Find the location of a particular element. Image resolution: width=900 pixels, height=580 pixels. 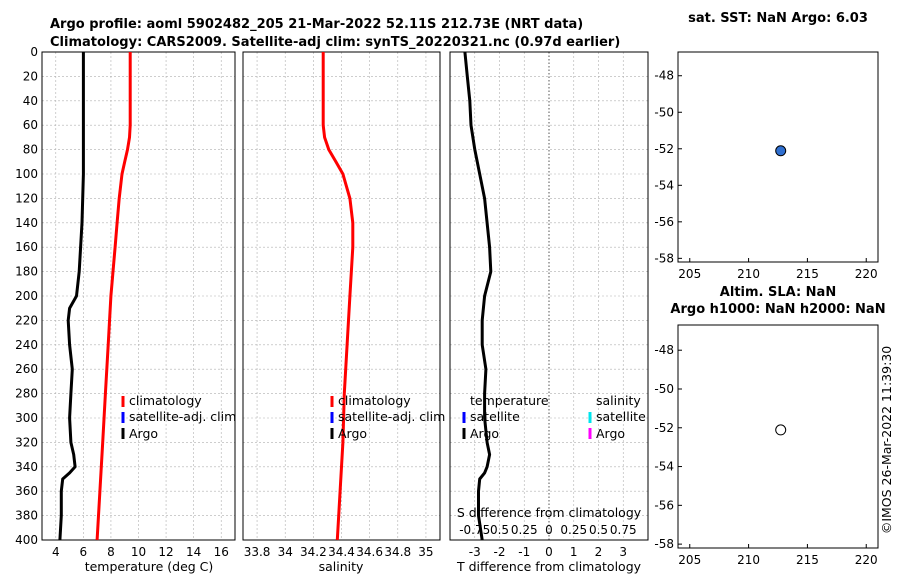

imos-stamp: ©IMOS 26-Mar-2022 11:39:30 is located at coordinates (886, 440).